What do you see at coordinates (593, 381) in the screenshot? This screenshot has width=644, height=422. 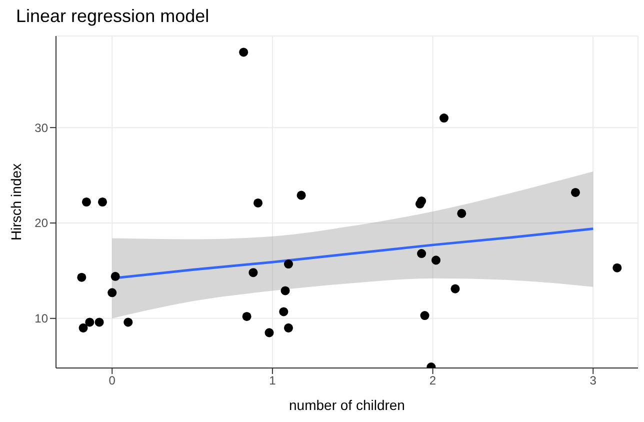 I see `x-tick-label: 3` at bounding box center [593, 381].